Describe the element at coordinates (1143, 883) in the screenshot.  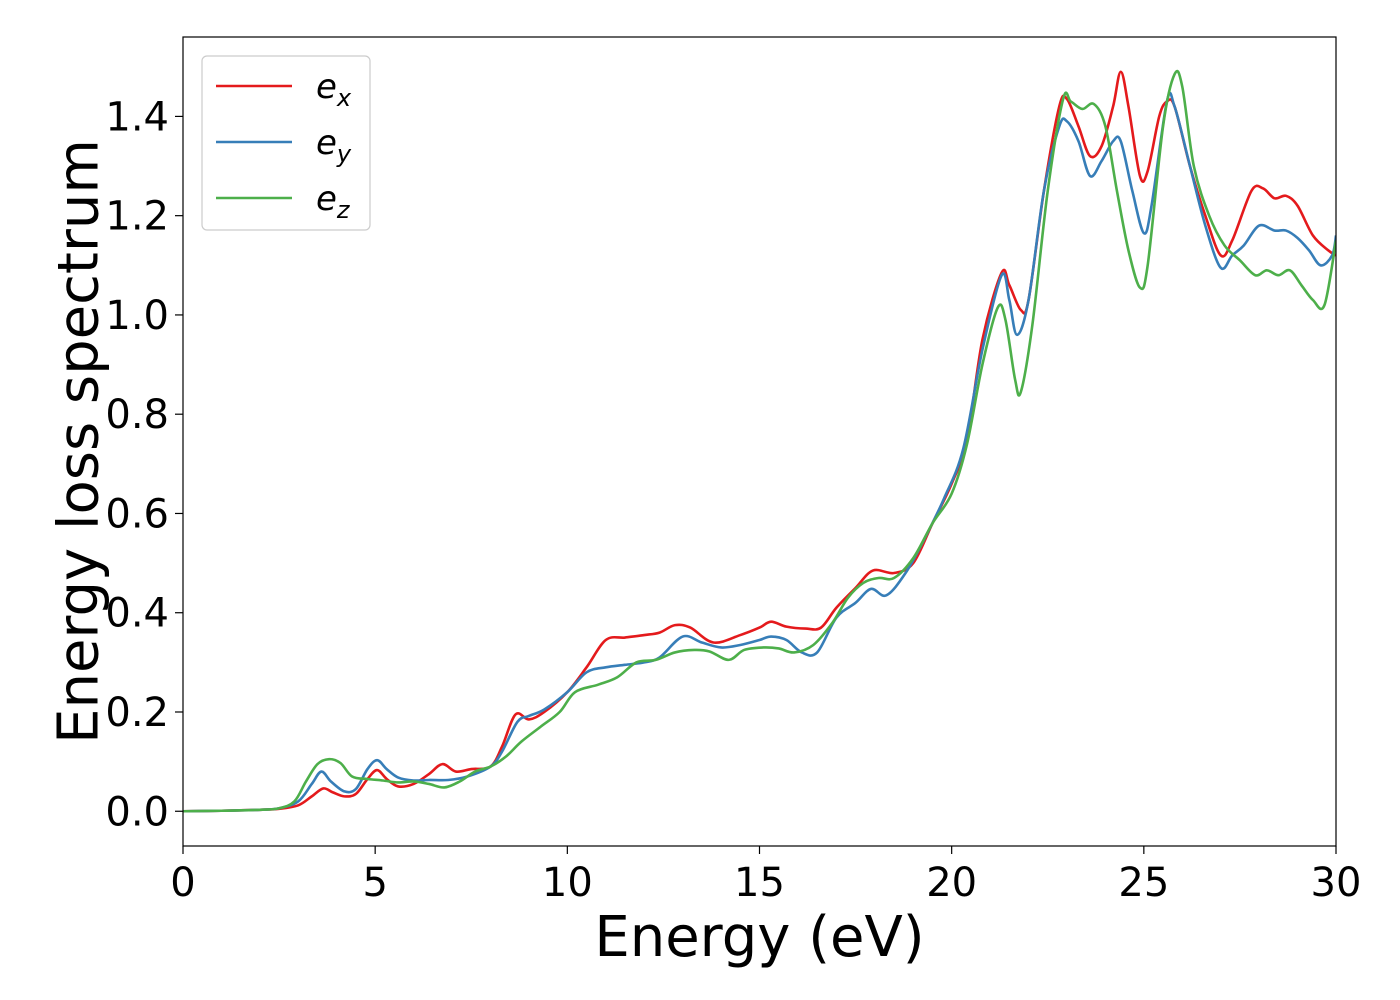
I see `x-tick-label: 25` at that location.